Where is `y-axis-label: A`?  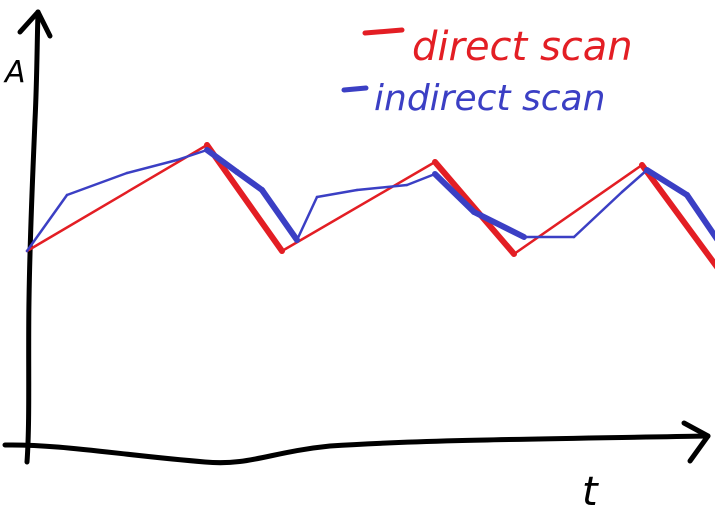 y-axis-label: A is located at coordinates (14, 72).